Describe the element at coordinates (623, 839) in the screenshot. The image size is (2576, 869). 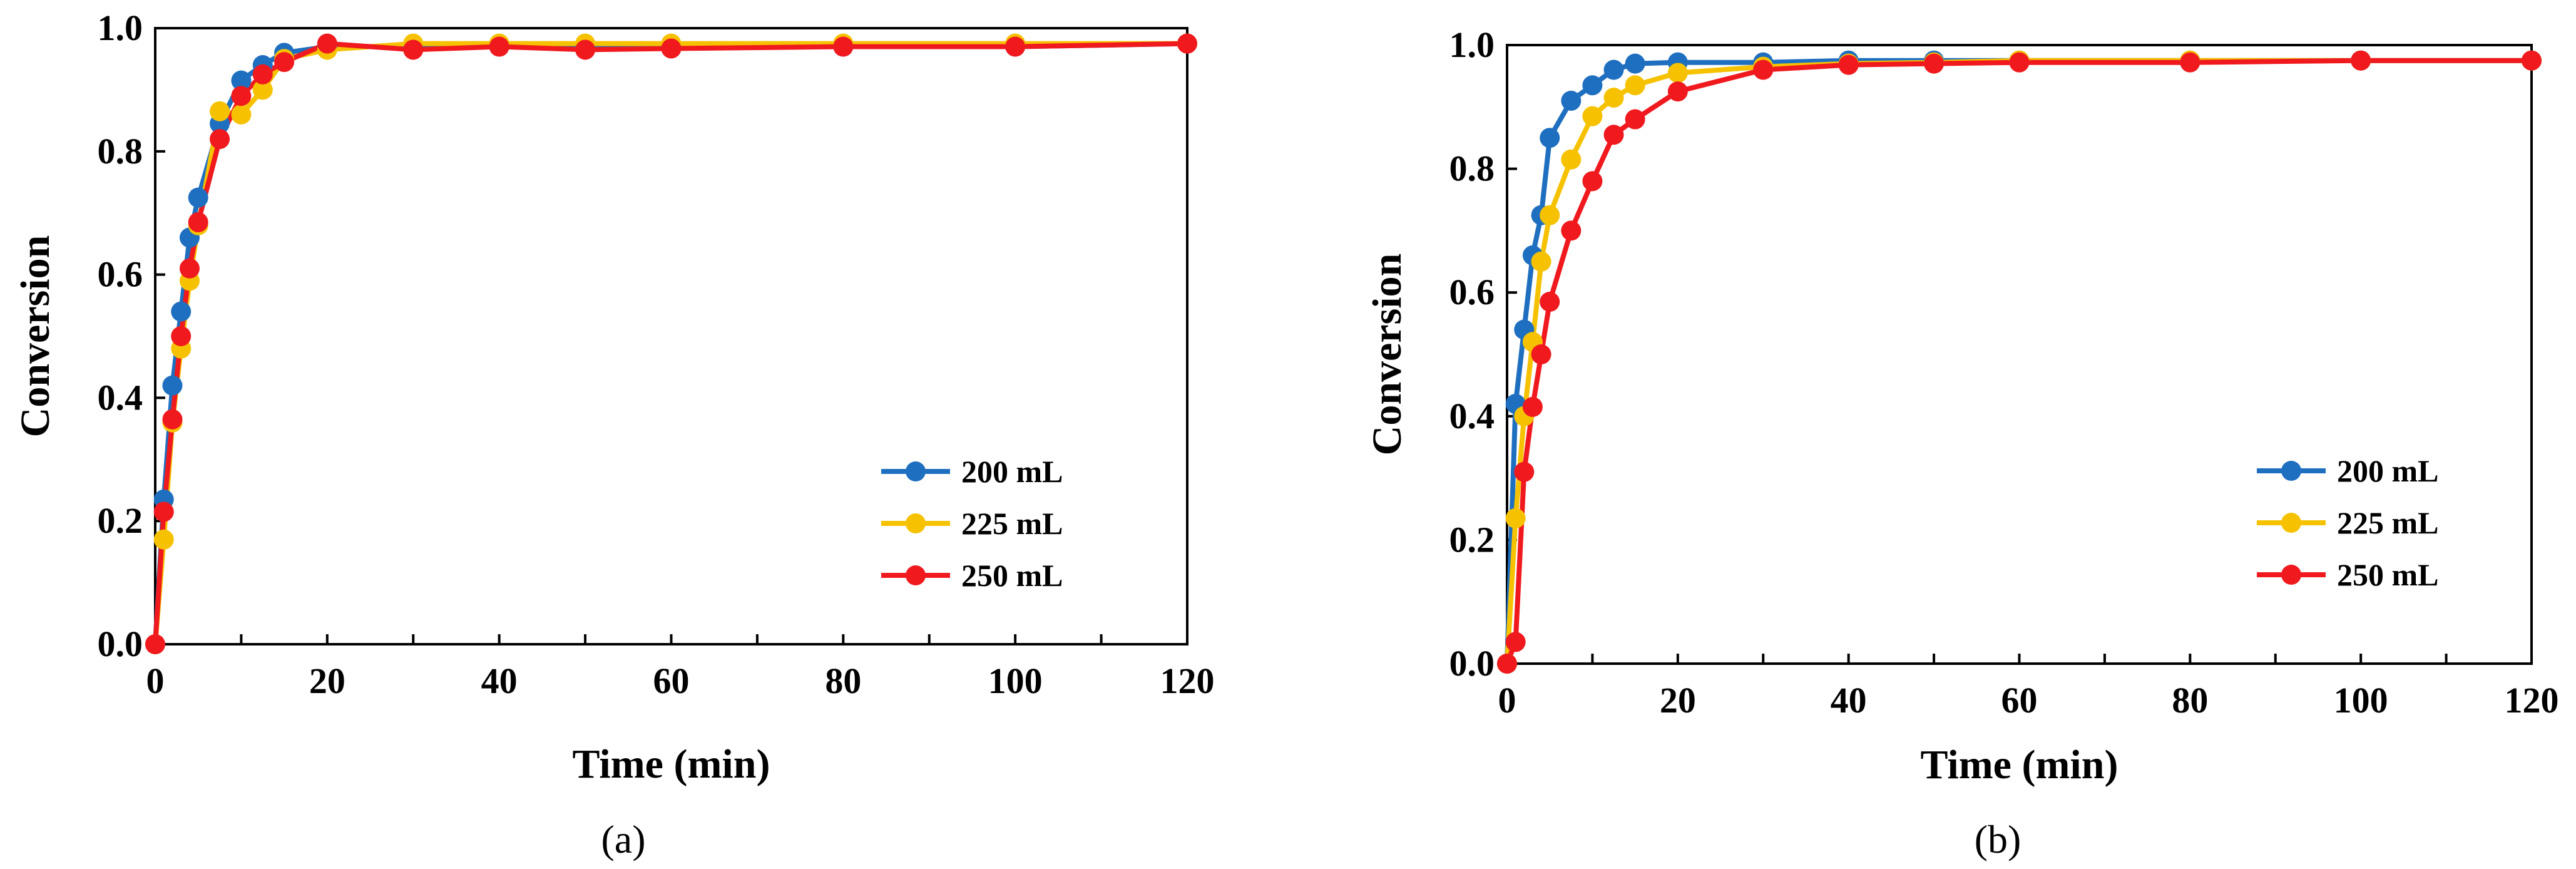
I see `panel-label: (a)` at that location.